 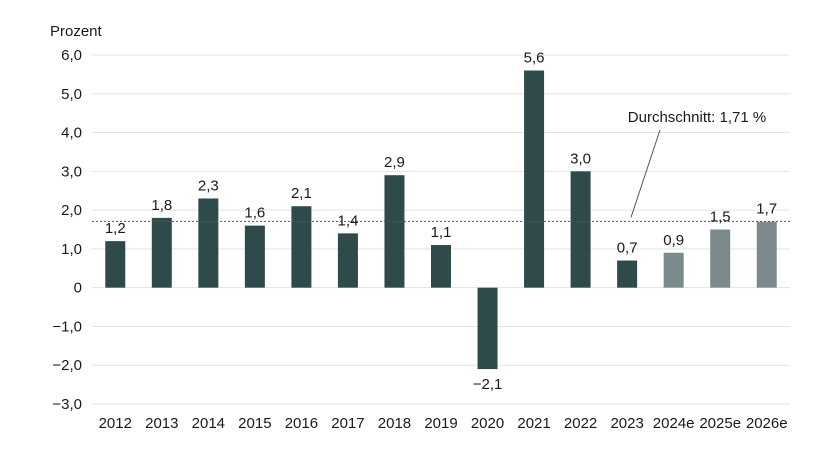 What do you see at coordinates (67, 230) in the screenshot?
I see `y-axis-ticks: 6,0 5,0 4,0 3,0 2,0 1,0 0 −1,0 −2,0 −3,0` at bounding box center [67, 230].